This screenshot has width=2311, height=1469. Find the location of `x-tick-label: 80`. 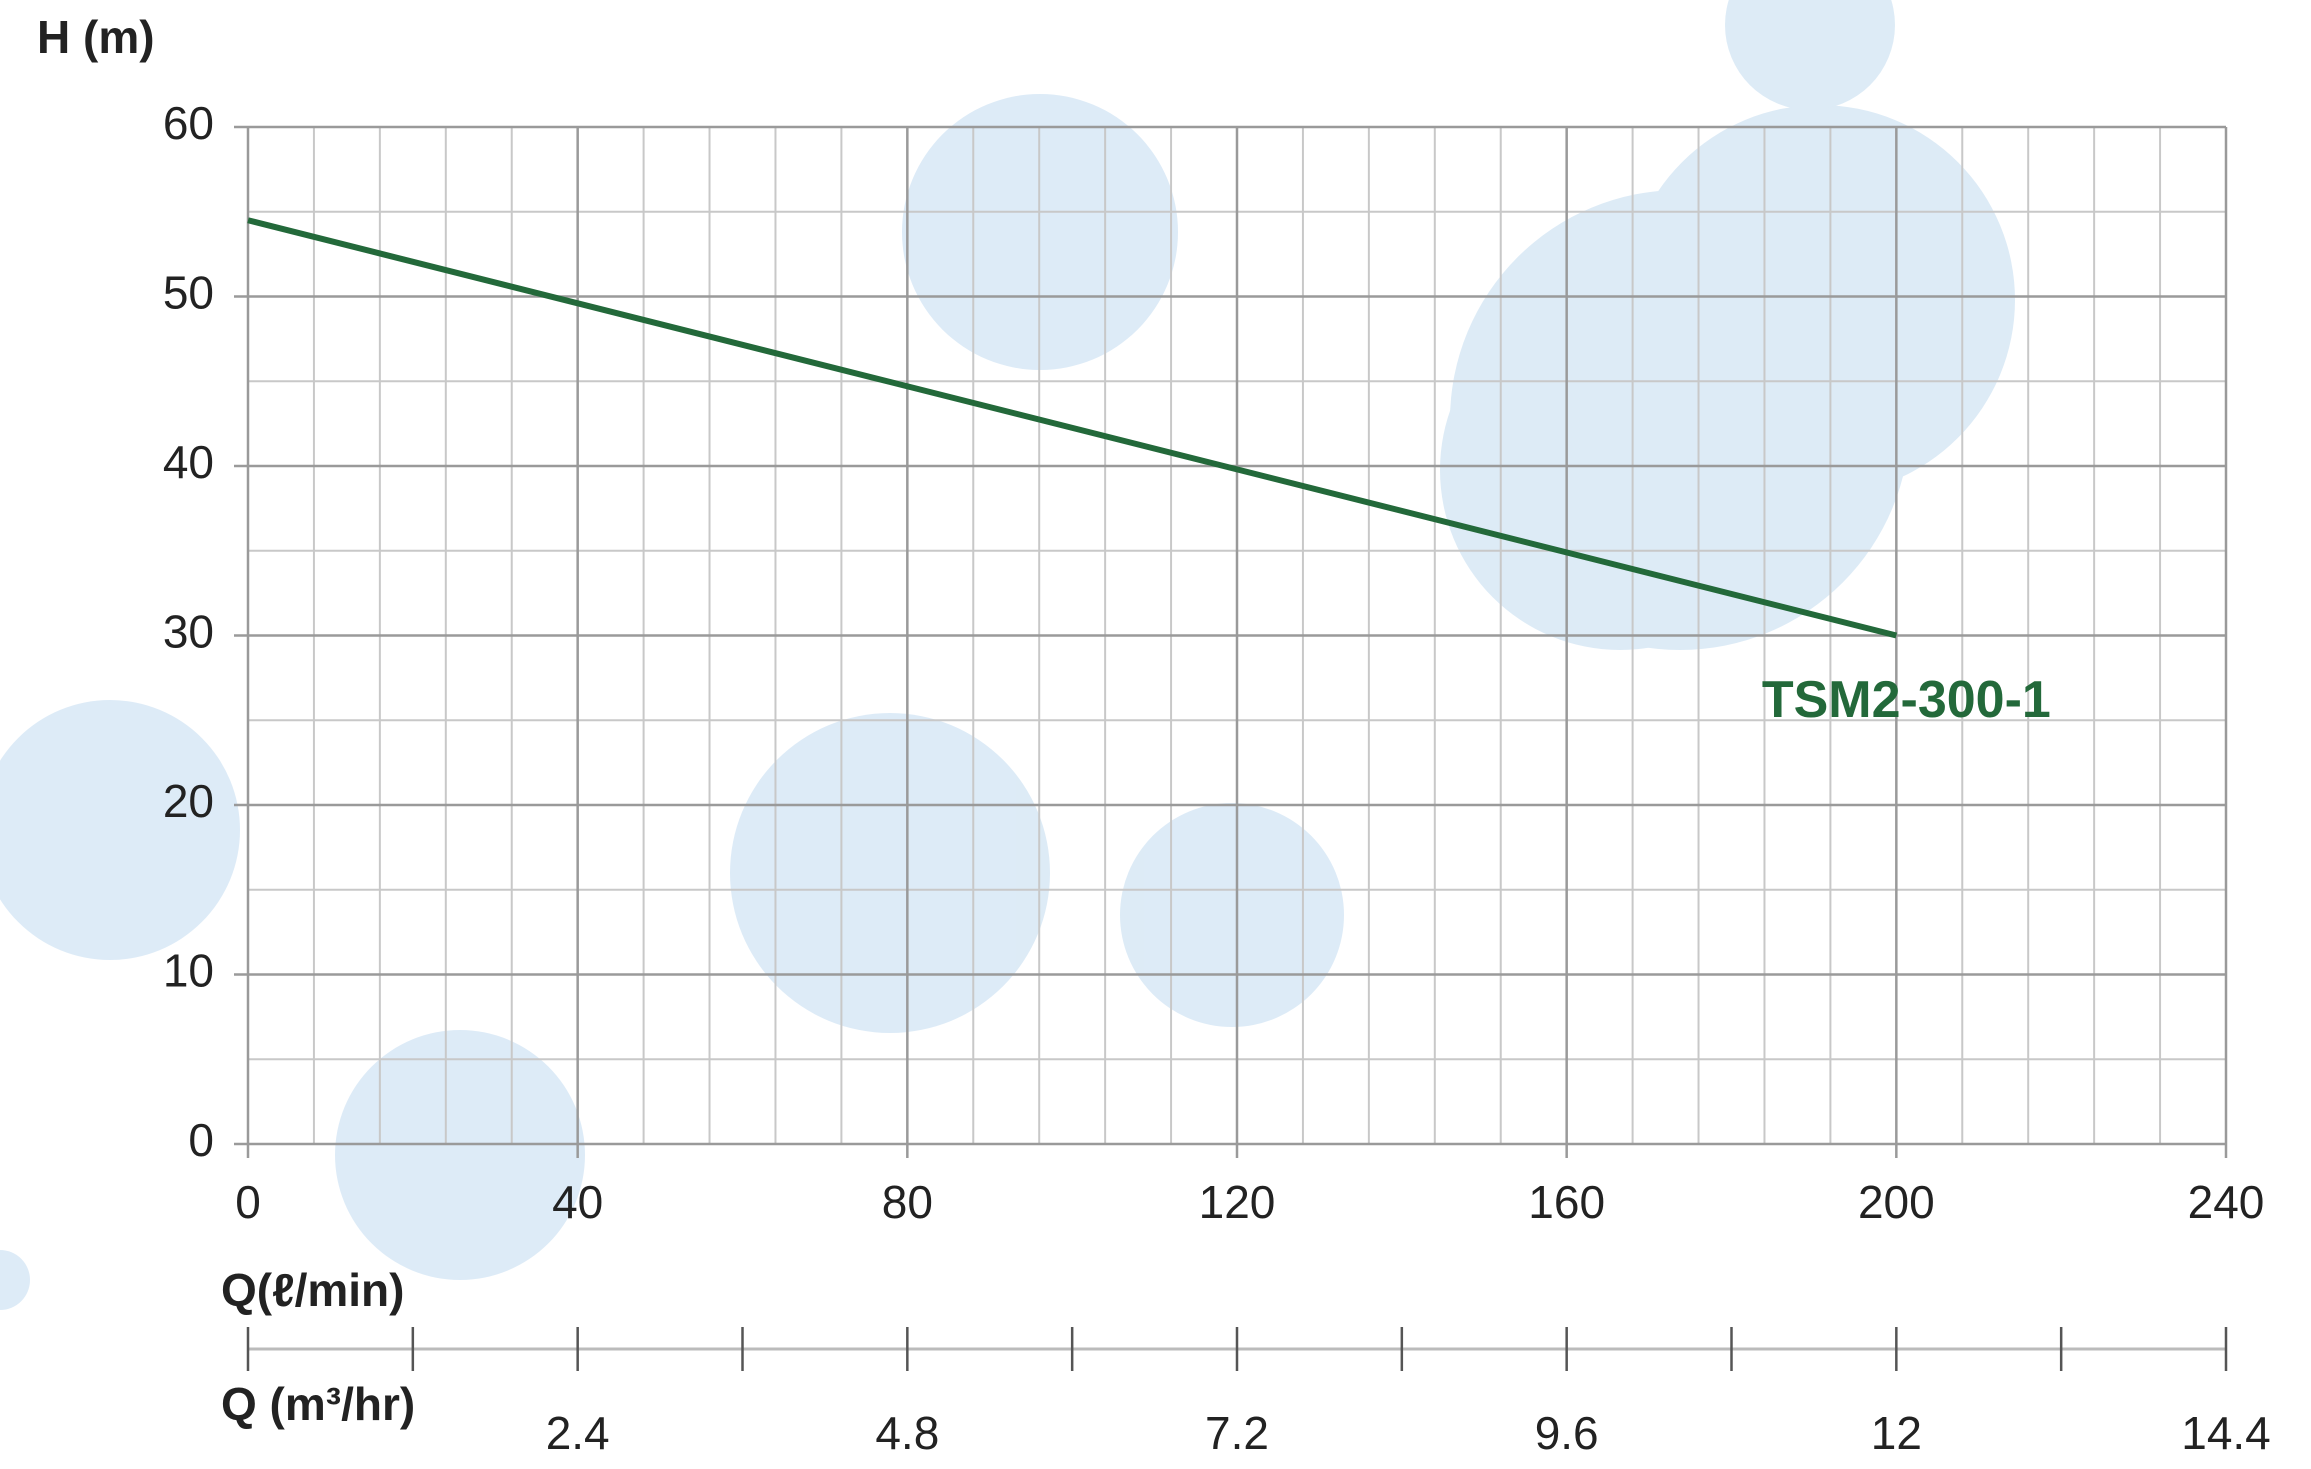

x-tick-label: 80 is located at coordinates (907, 1202).